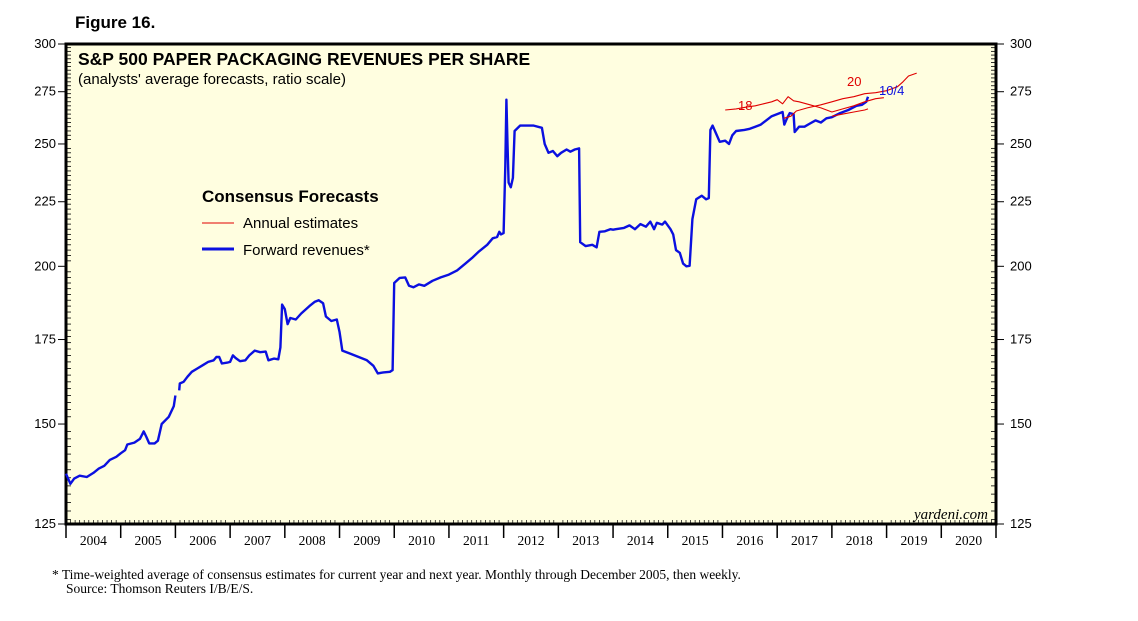 The height and width of the screenshot is (621, 1138). Describe the element at coordinates (913, 540) in the screenshot. I see `x-tick-label: 2019` at that location.